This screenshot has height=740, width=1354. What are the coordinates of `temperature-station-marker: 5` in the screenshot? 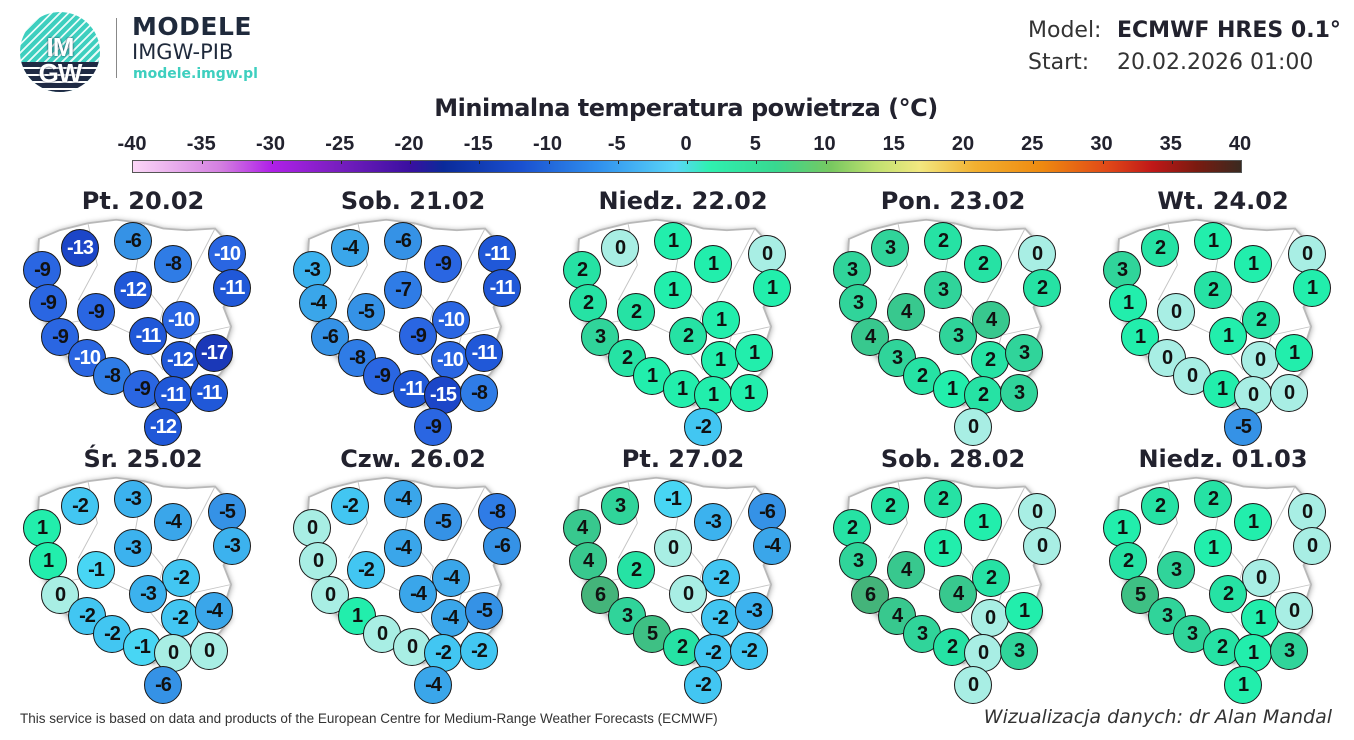 It's located at (1140, 595).